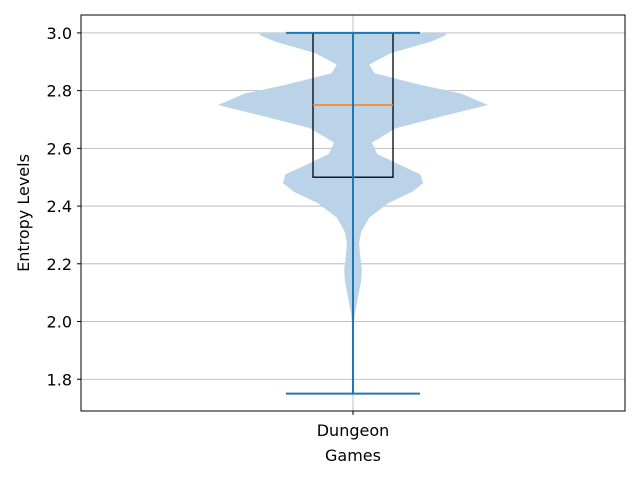  What do you see at coordinates (59, 206) in the screenshot?
I see `y-tick-label-3: 2.4` at bounding box center [59, 206].